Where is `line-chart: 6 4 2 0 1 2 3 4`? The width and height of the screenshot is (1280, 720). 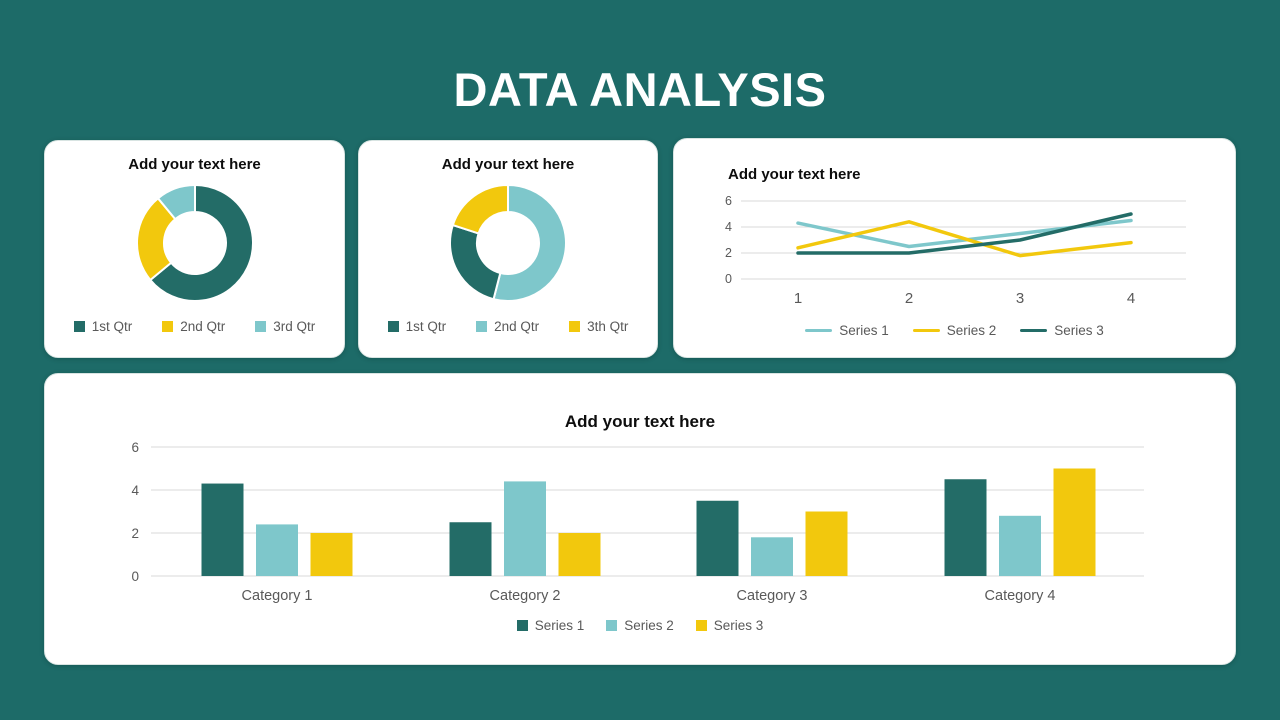
line-chart: 6 4 2 0 1 2 3 4 is located at coordinates (955, 250).